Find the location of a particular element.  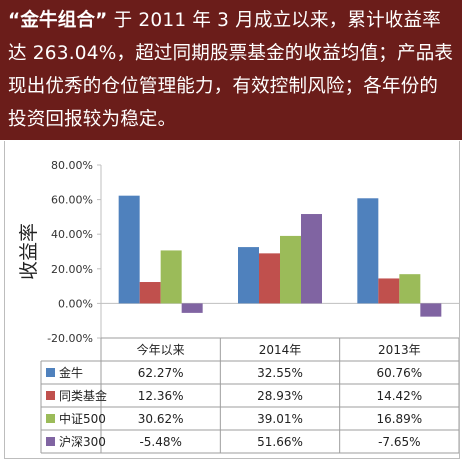

data-label: 60.76% is located at coordinates (399, 373).